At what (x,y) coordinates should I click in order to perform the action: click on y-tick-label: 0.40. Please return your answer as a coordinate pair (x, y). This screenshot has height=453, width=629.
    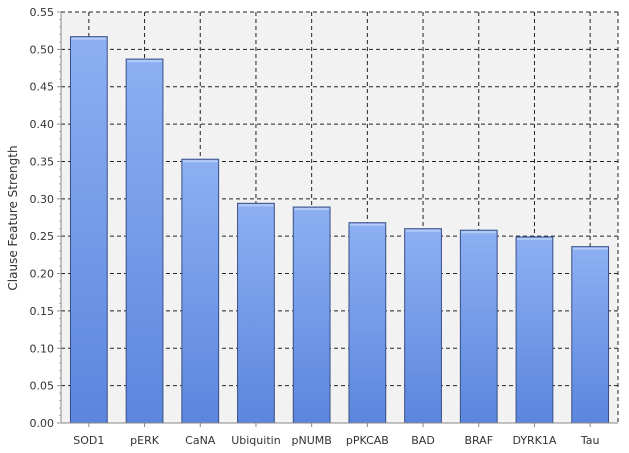
    Looking at the image, I should click on (42, 124).